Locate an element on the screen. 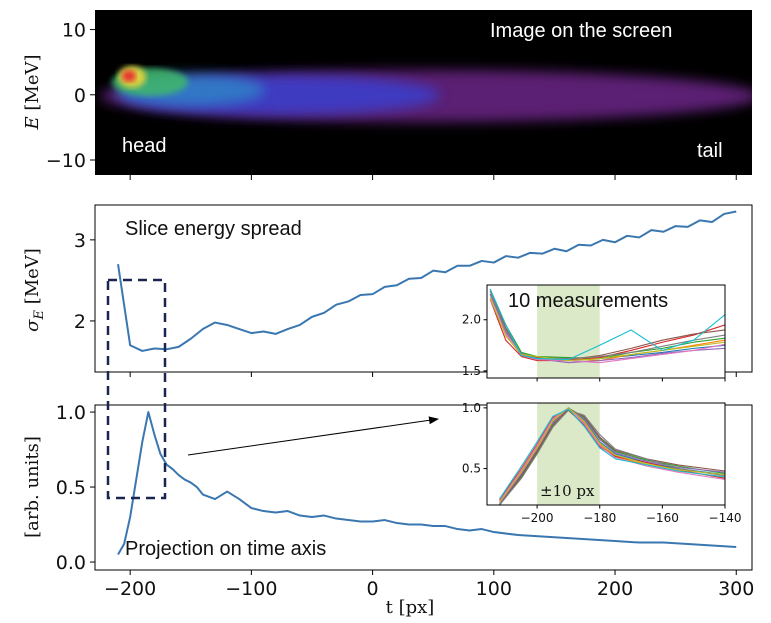 This screenshot has width=771, height=623. x-tick-label: −160 is located at coordinates (662, 518).